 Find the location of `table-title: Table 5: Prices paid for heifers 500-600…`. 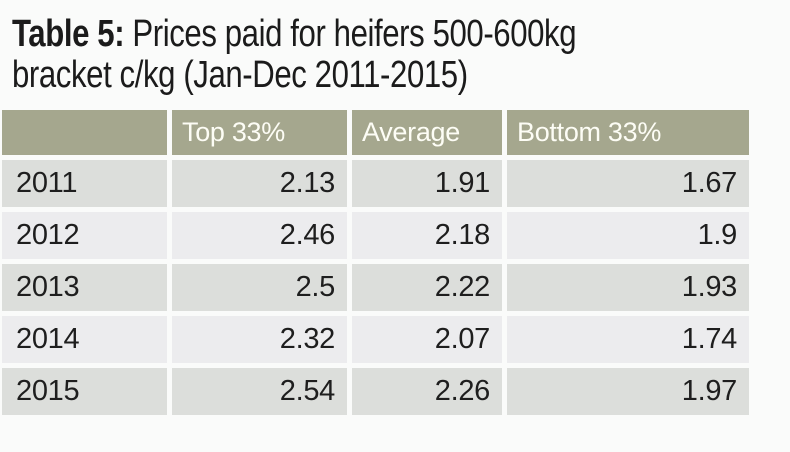

table-title: Table 5: Prices paid for heifers 500-600… is located at coordinates (331, 55).